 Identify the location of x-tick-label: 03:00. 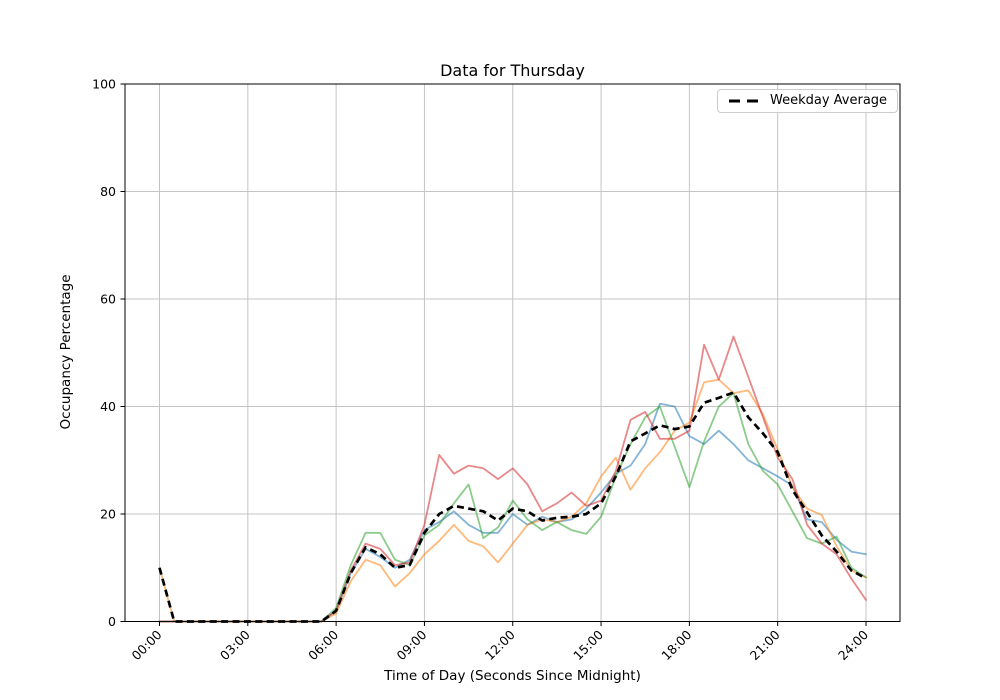
(235, 645).